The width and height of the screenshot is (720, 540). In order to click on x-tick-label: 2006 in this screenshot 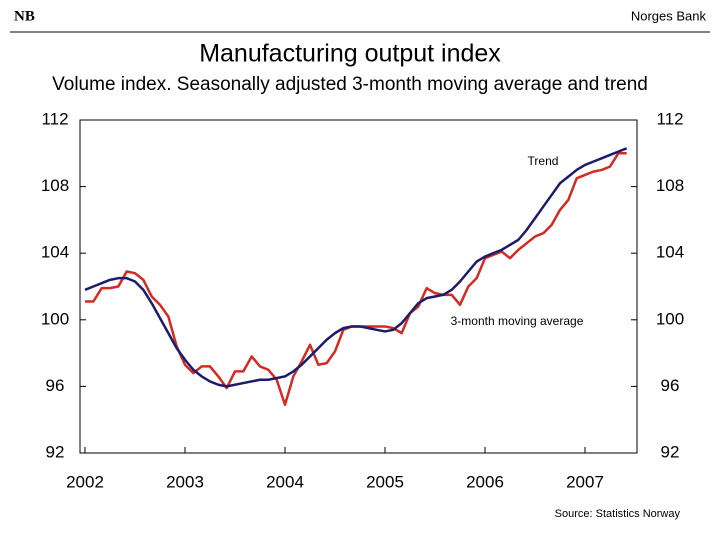, I will do `click(485, 481)`.